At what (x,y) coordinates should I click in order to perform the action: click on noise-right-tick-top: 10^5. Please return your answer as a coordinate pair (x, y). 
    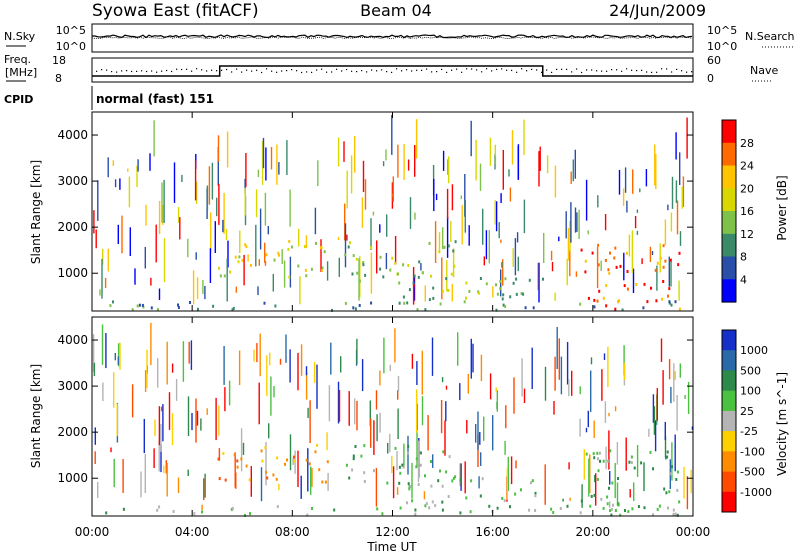
    Looking at the image, I should click on (722, 30).